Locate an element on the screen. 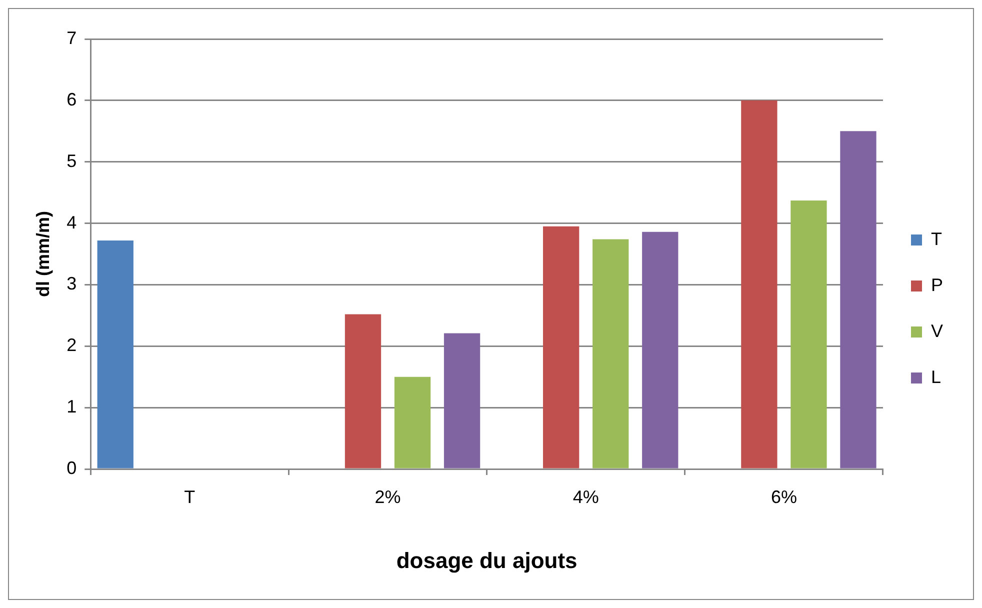 The image size is (982, 608). x-tick-label: T is located at coordinates (190, 496).